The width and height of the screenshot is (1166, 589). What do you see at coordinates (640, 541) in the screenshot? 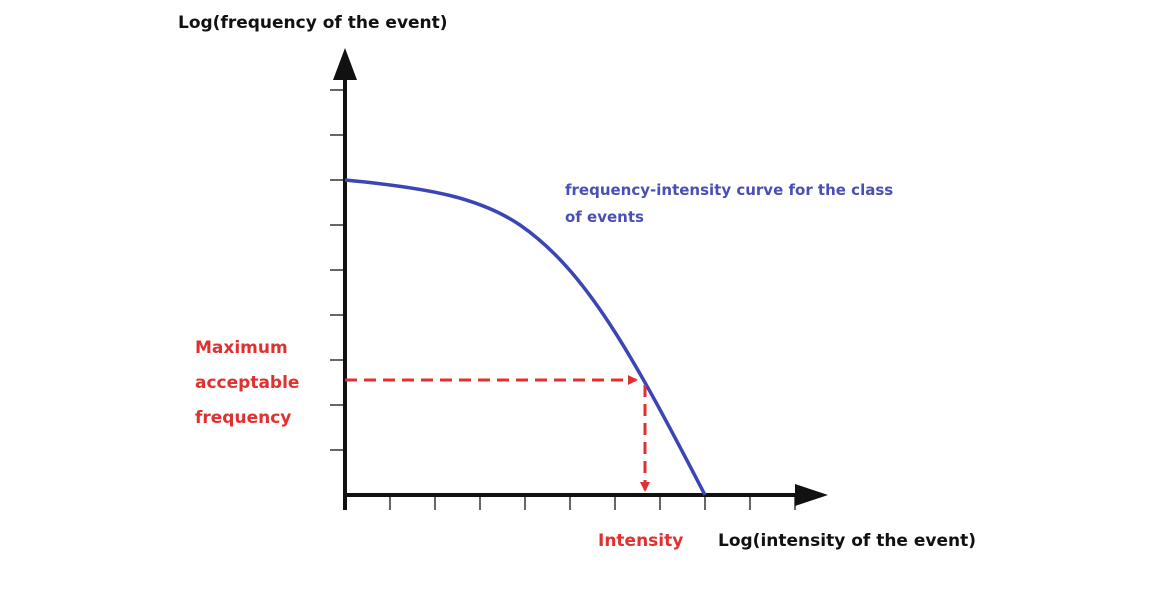
I see `intensity-label: Intensity` at bounding box center [640, 541].